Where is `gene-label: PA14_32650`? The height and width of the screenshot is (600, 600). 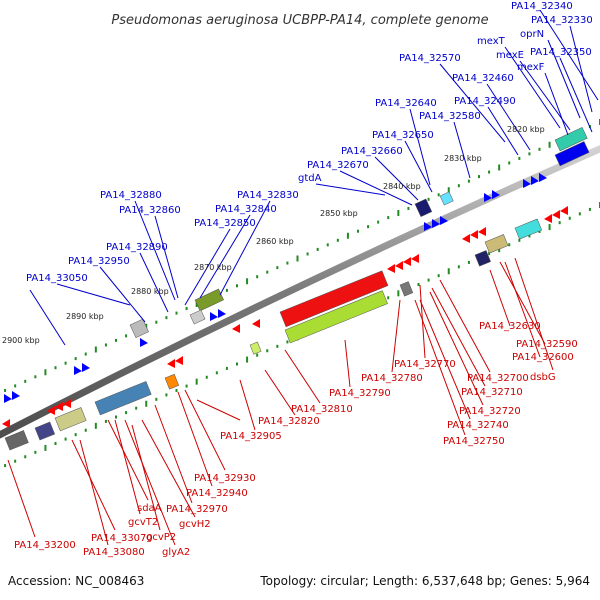 gene-label: PA14_32650 is located at coordinates (403, 135).